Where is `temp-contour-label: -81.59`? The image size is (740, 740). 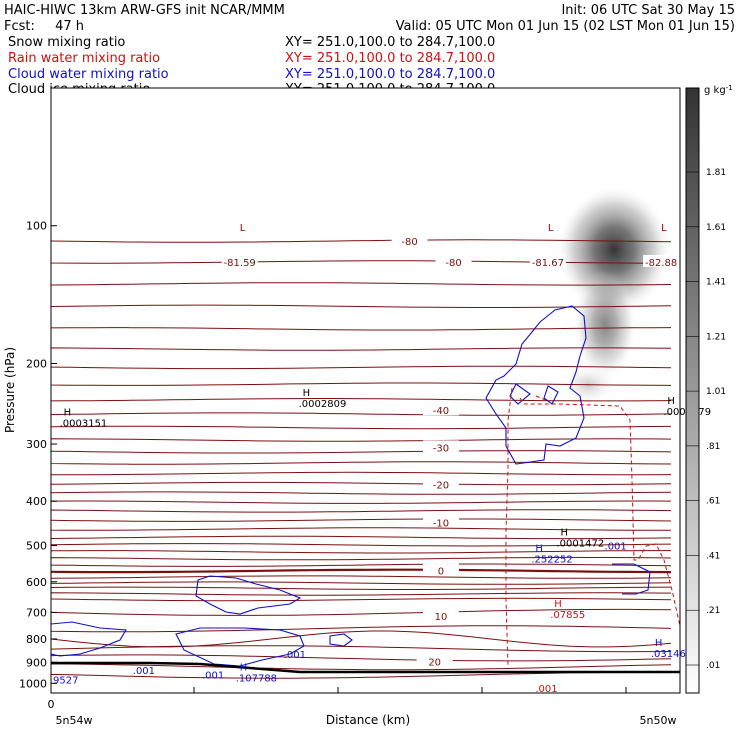 temp-contour-label: -81.59 is located at coordinates (240, 263).